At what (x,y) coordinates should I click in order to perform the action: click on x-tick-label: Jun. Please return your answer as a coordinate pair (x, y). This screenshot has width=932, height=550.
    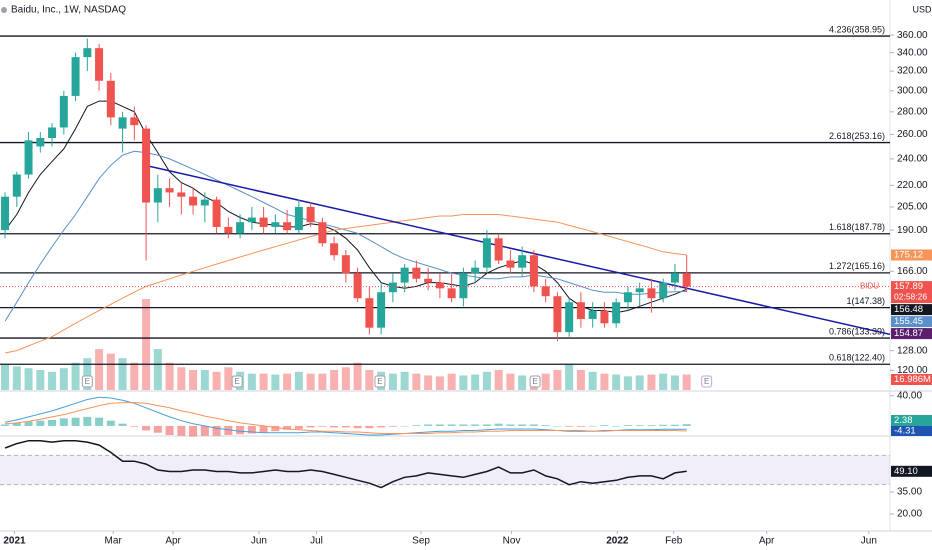
    Looking at the image, I should click on (259, 541).